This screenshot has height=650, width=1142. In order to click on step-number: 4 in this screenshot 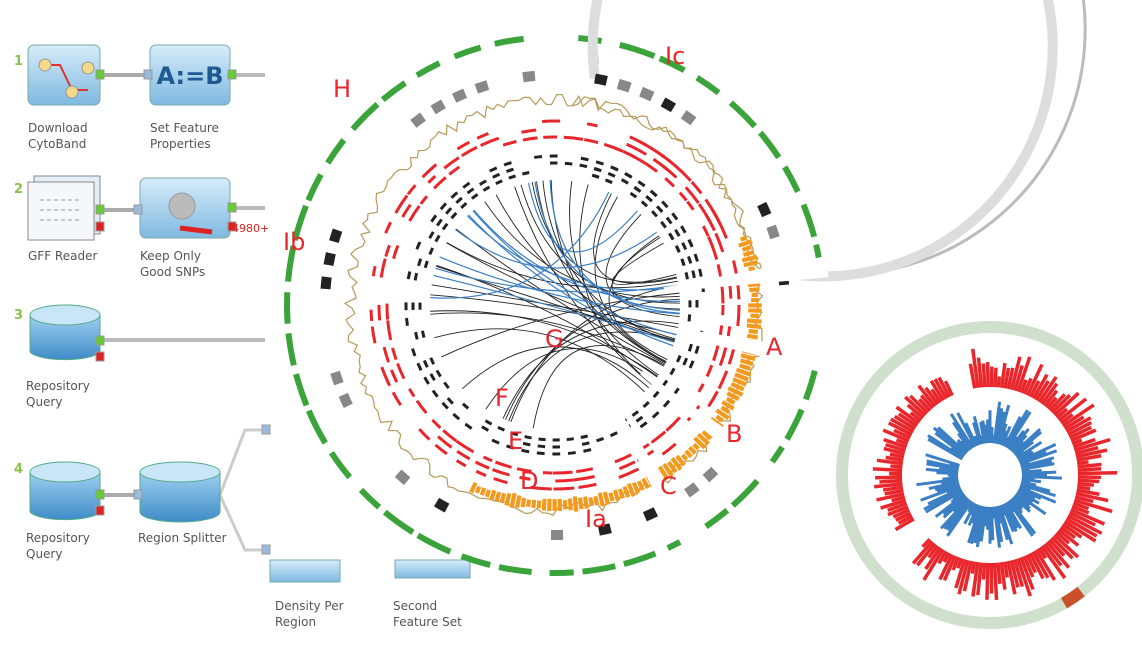, I will do `click(19, 469)`.